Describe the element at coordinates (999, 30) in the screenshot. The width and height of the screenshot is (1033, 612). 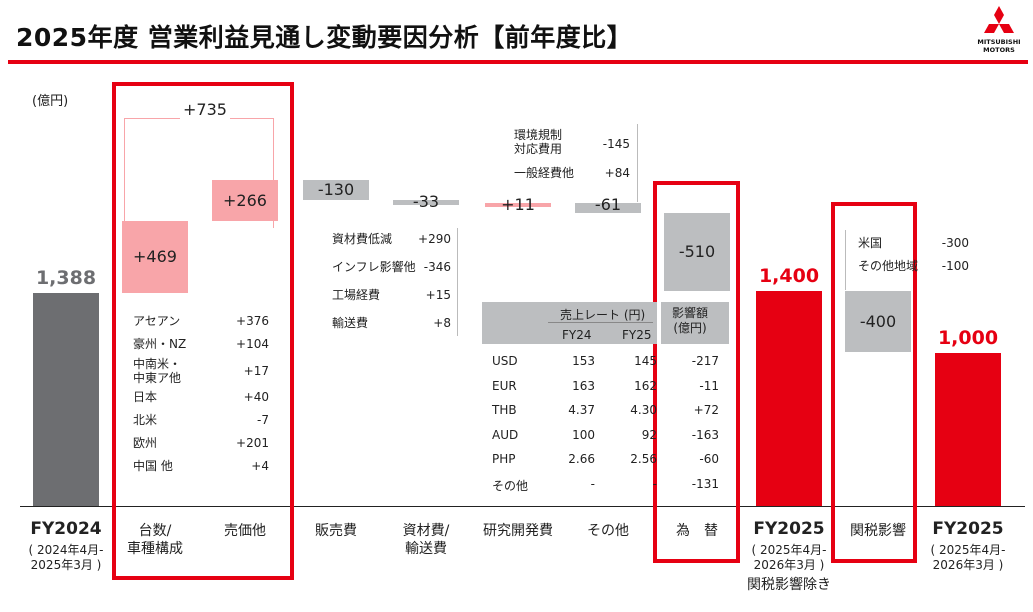
I see `mitsubishi-logo: MITSUBISHI MOTORS` at that location.